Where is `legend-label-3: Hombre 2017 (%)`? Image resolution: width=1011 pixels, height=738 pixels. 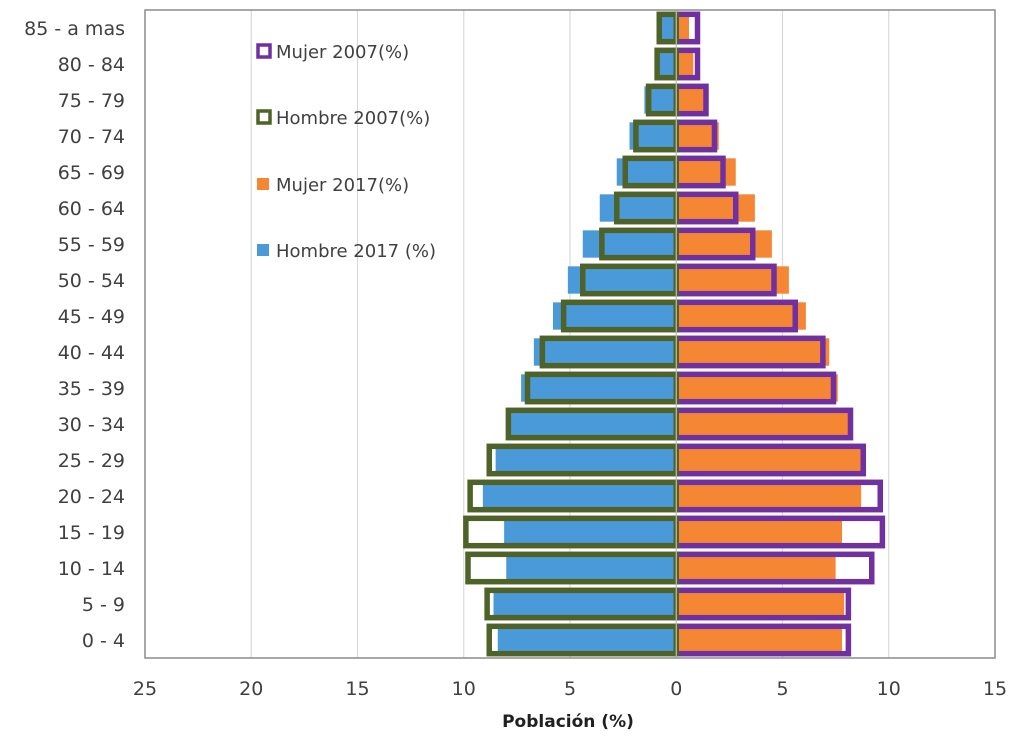
legend-label-3: Hombre 2017 (%) is located at coordinates (356, 251).